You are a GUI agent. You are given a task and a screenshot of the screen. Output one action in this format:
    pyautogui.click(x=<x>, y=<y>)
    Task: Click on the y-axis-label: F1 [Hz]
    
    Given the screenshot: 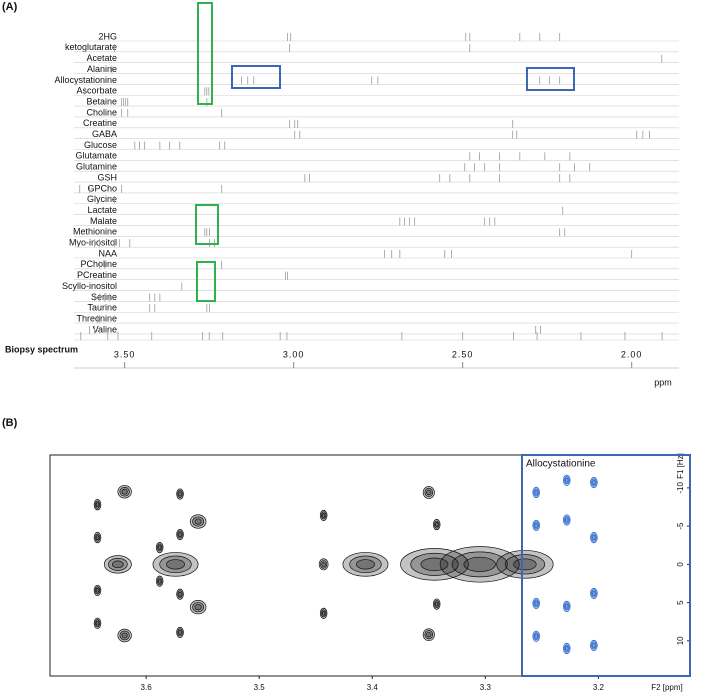 What is the action you would take?
    pyautogui.click(x=680, y=466)
    